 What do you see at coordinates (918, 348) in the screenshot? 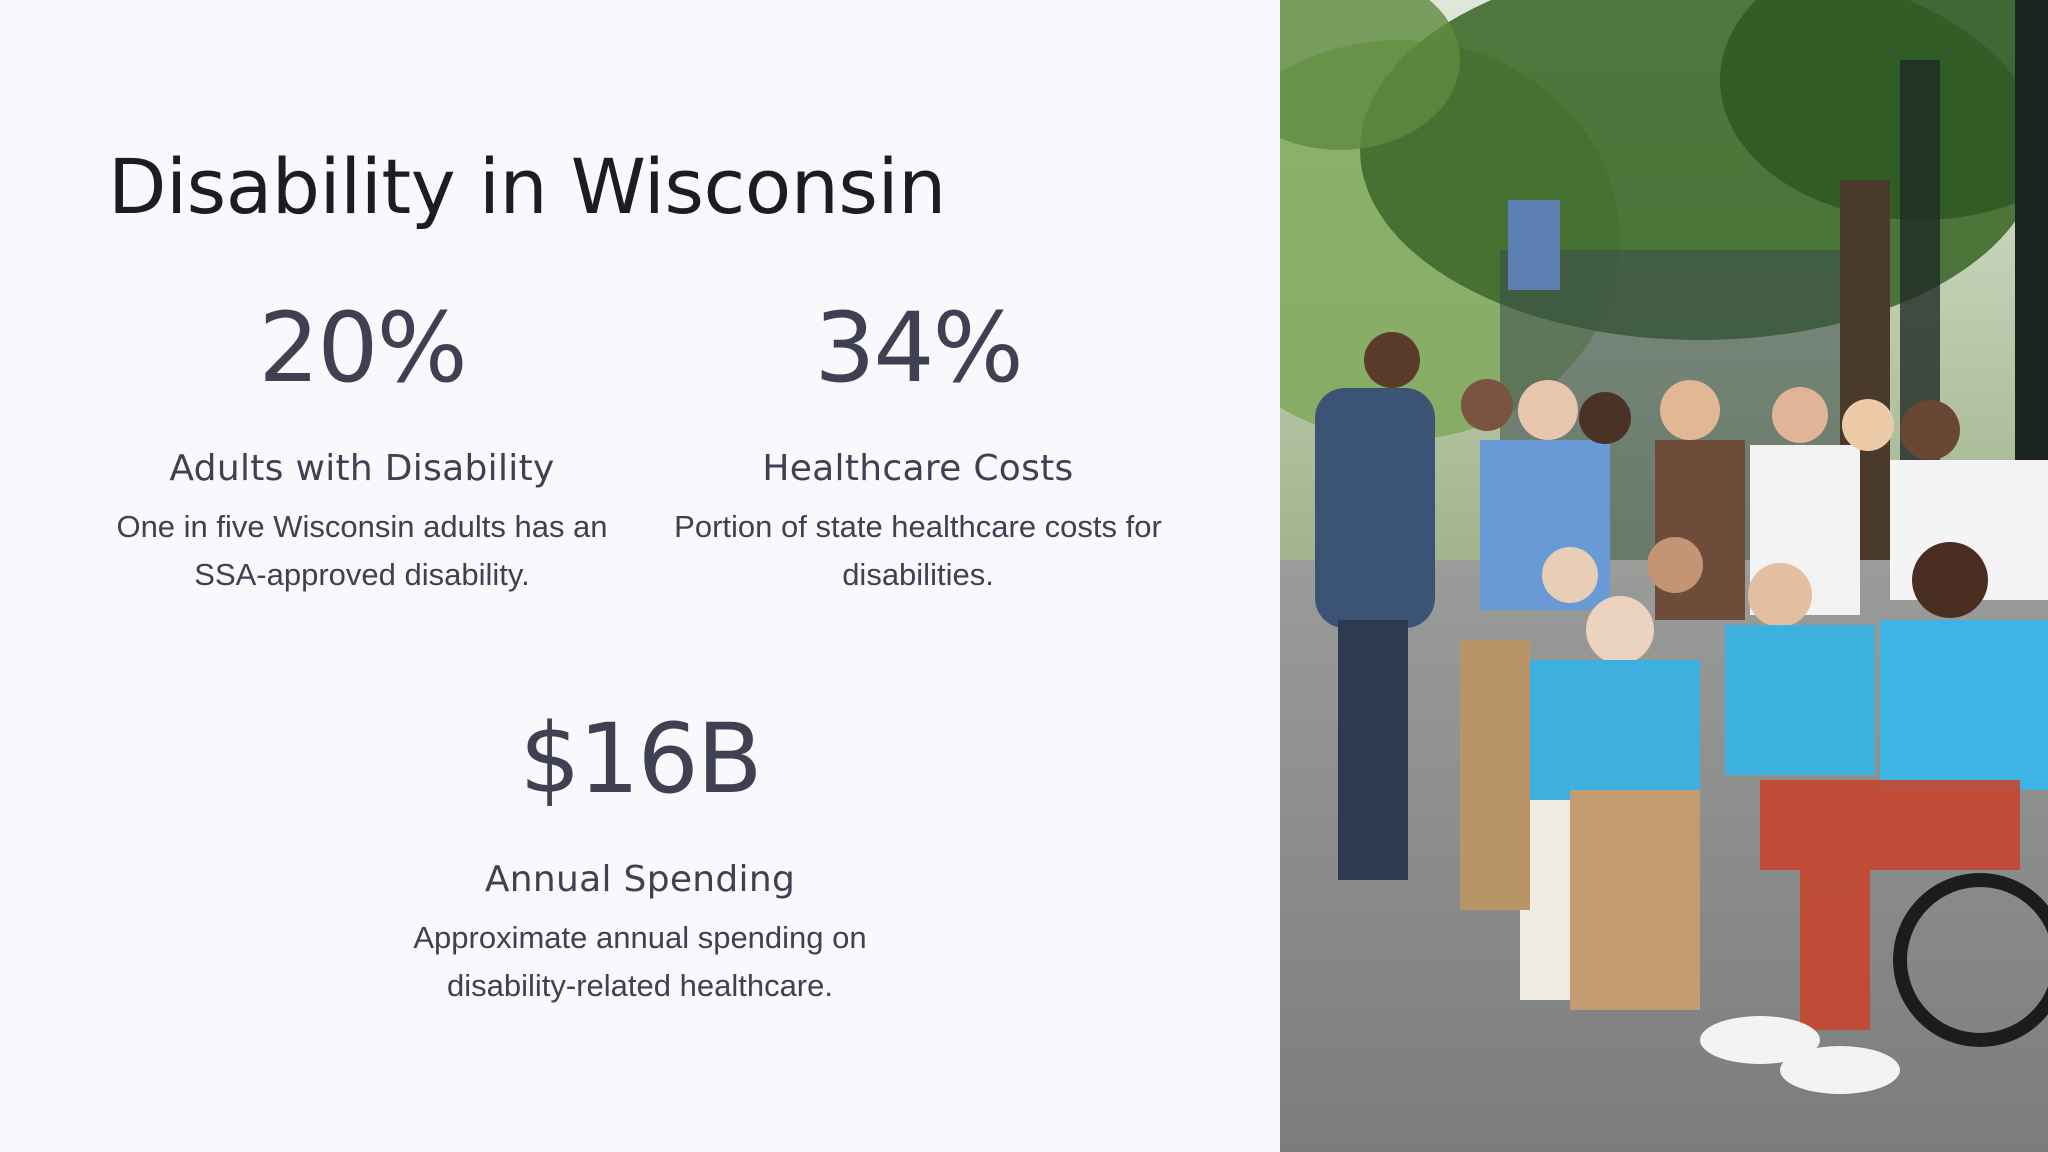
I see `stat-value: 34%` at bounding box center [918, 348].